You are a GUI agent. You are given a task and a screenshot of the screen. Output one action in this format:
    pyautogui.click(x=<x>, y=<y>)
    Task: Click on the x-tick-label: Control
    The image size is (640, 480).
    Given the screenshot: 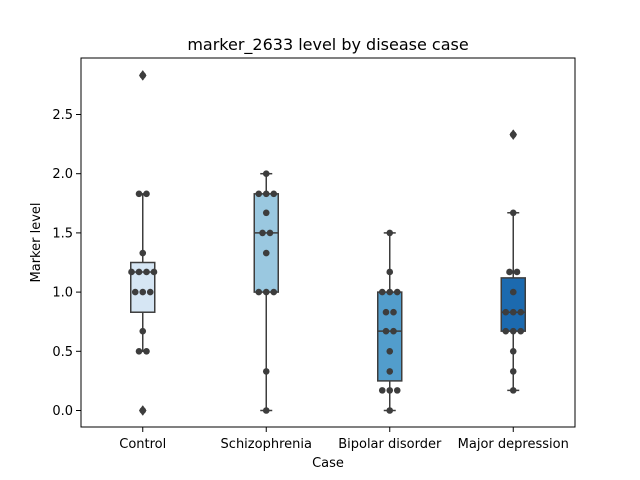 What is the action you would take?
    pyautogui.click(x=142, y=444)
    